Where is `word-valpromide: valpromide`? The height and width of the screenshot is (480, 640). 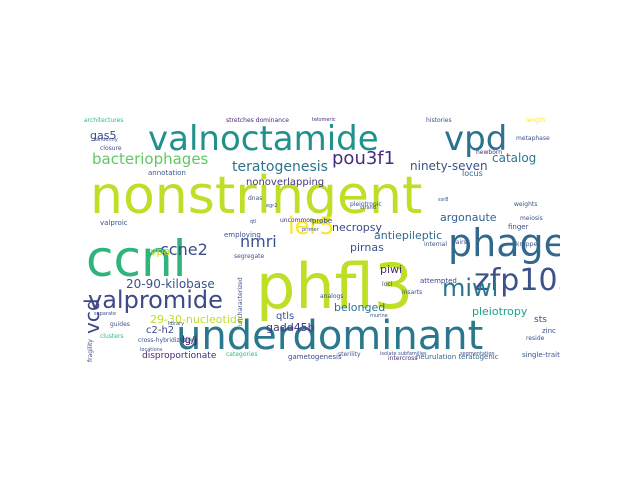 word-valpromide: valpromide is located at coordinates (155, 300).